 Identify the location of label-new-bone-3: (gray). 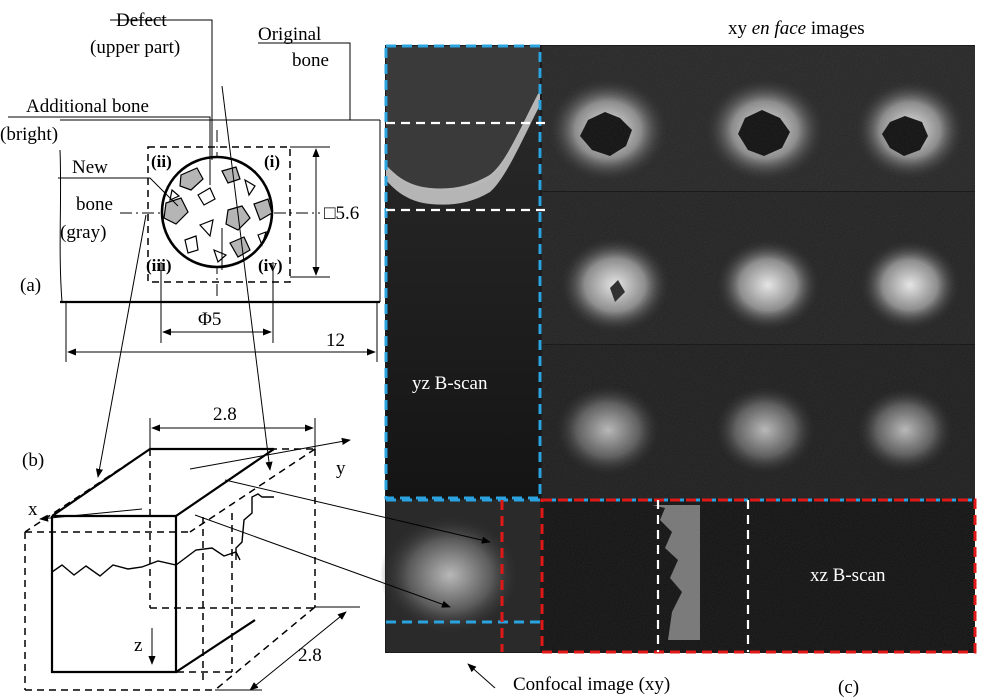
(83, 232).